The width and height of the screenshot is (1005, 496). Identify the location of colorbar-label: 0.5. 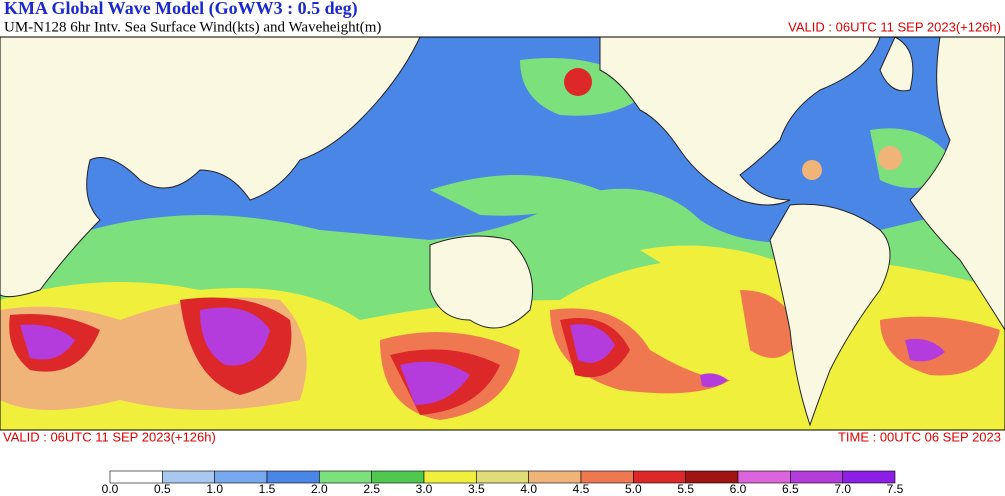
(162, 489).